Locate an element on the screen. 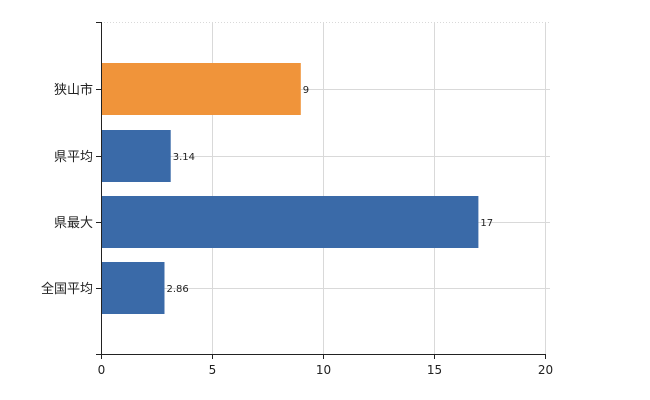 This screenshot has height=400, width=650. category-label-1: 県平均 is located at coordinates (73, 157).